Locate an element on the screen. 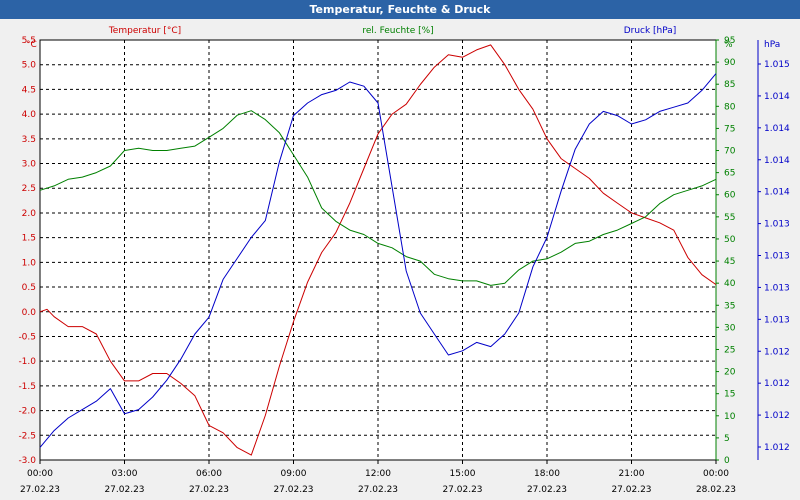  humidity-tick-label: 35 is located at coordinates (729, 306).